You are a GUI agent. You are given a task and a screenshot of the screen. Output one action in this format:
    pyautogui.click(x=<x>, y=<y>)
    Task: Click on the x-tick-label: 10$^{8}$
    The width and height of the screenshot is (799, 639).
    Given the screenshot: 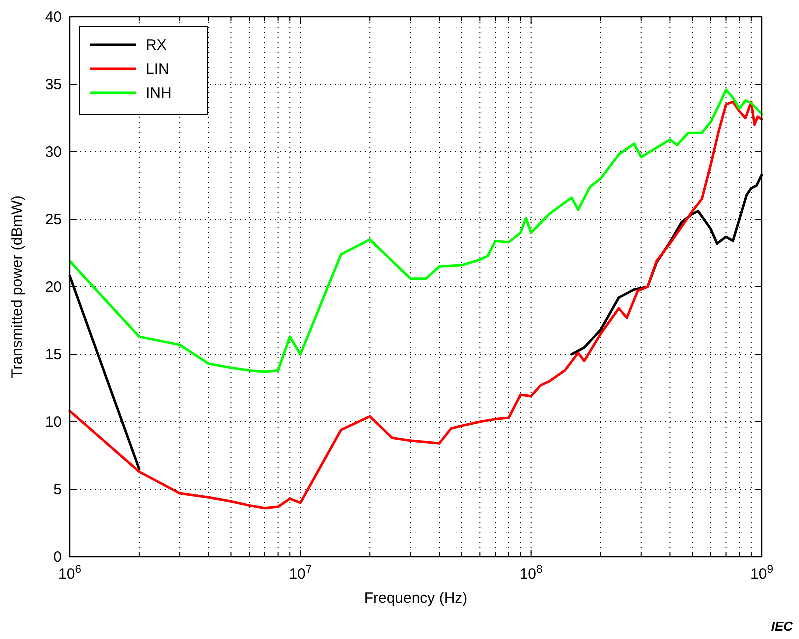 What is the action you would take?
    pyautogui.click(x=531, y=573)
    